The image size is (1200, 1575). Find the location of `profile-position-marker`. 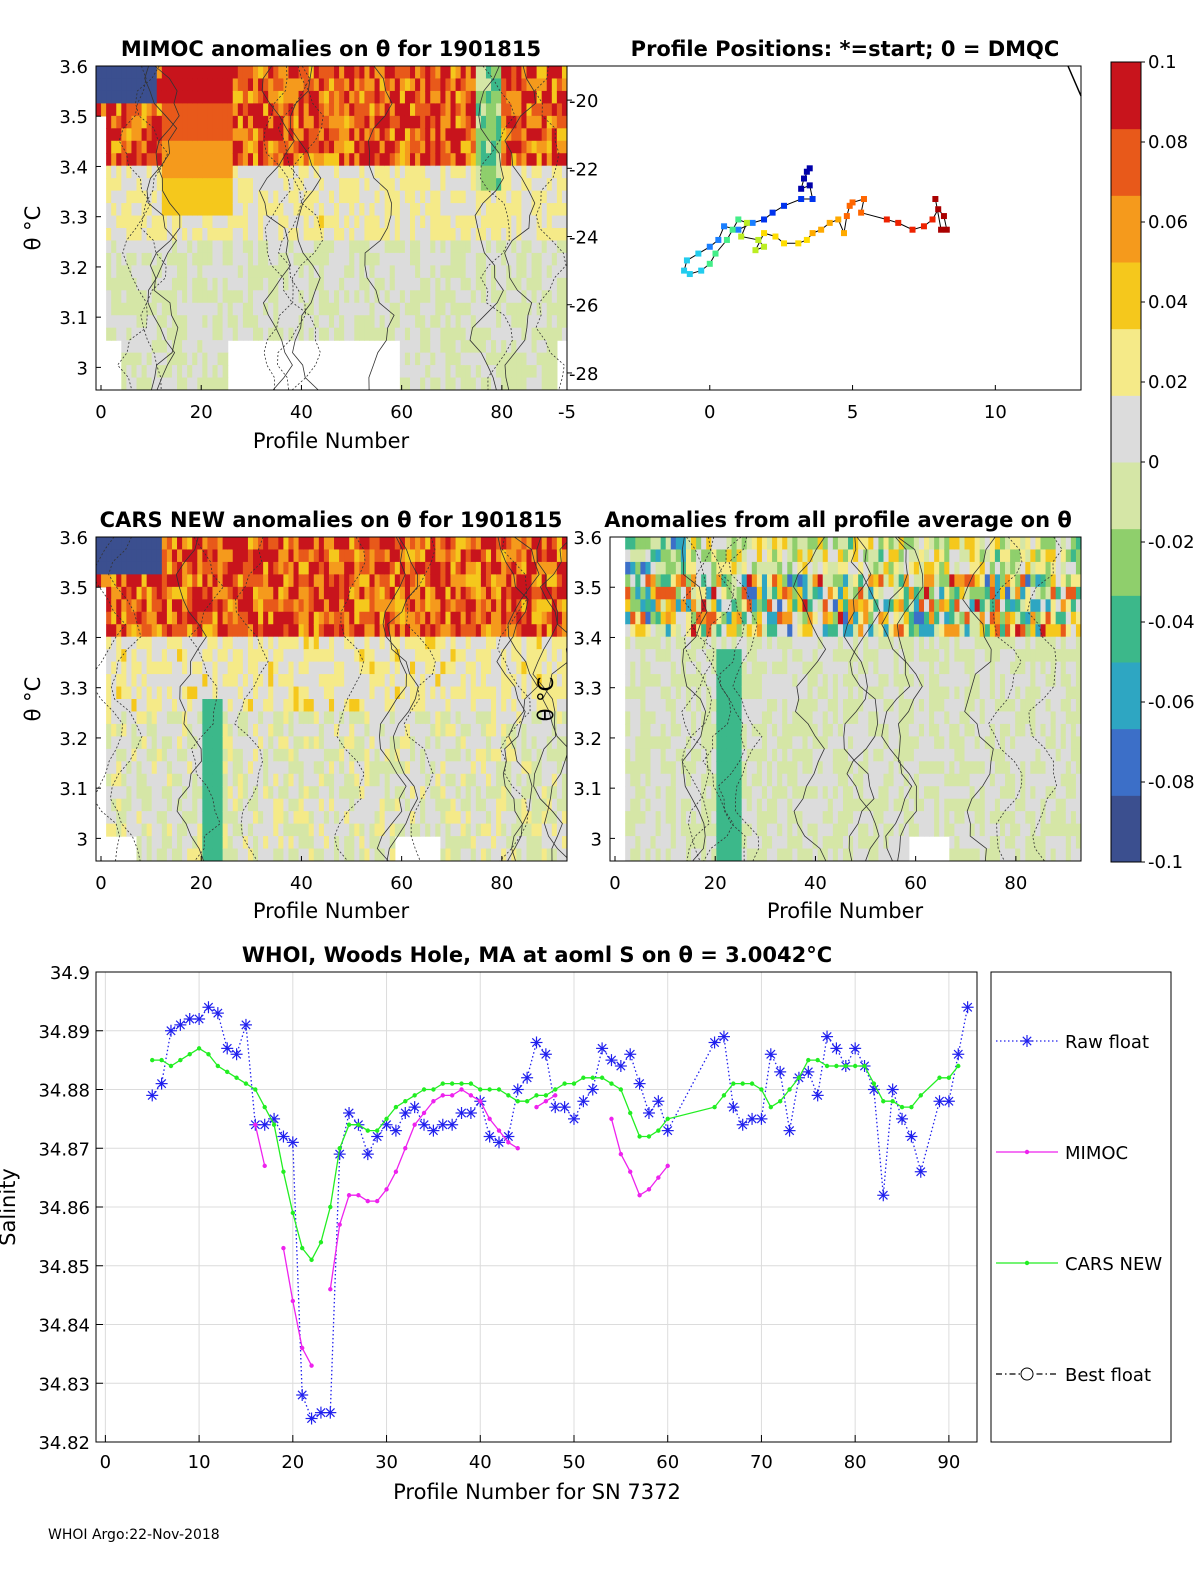

profile-position-marker is located at coordinates (772, 212).